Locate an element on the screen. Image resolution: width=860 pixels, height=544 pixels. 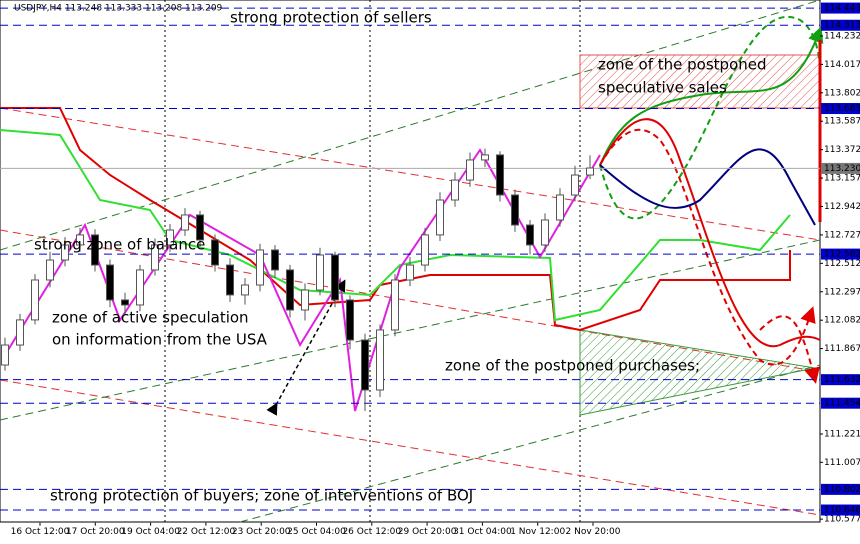
level-label: 112.582 is located at coordinates (842, 255).